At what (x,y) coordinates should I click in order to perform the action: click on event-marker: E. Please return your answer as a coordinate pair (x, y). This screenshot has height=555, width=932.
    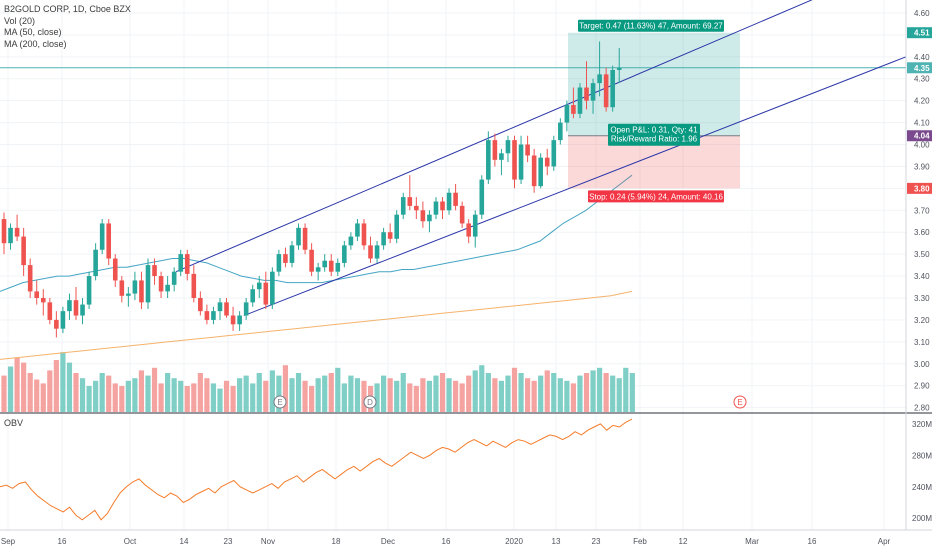
    Looking at the image, I should click on (740, 402).